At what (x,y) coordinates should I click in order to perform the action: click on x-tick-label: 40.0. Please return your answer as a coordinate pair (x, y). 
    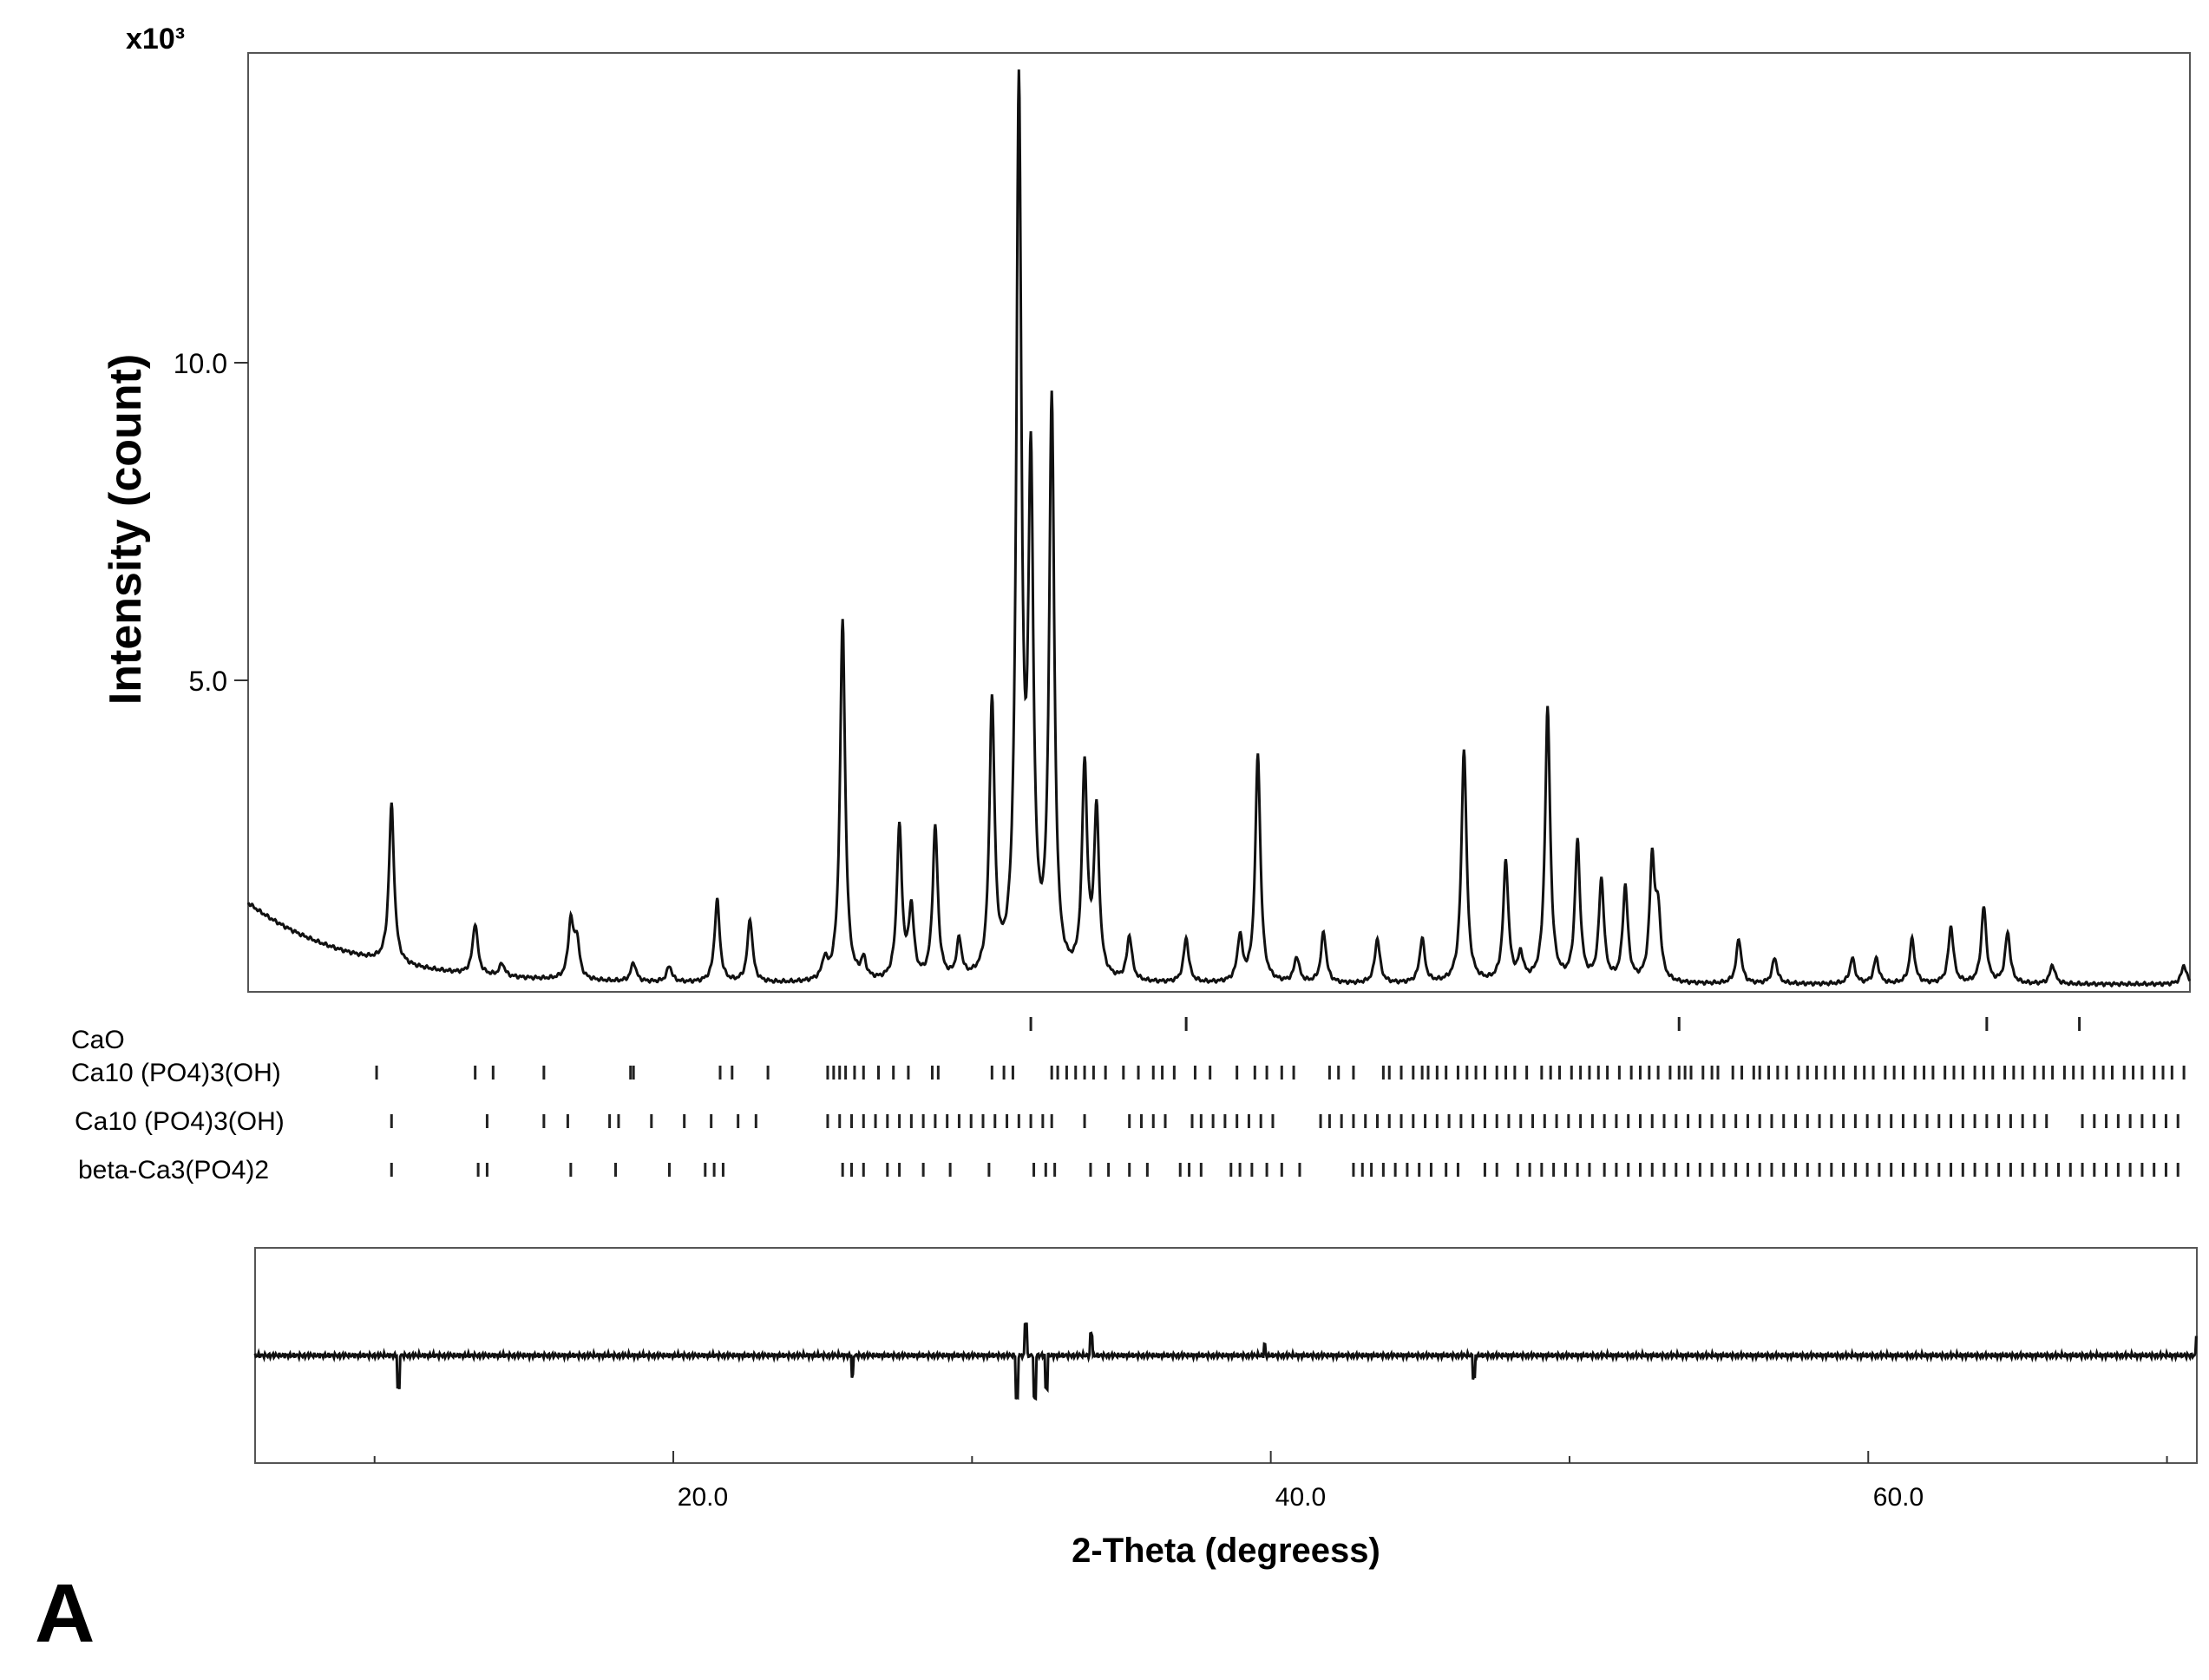
    Looking at the image, I should click on (1300, 1497).